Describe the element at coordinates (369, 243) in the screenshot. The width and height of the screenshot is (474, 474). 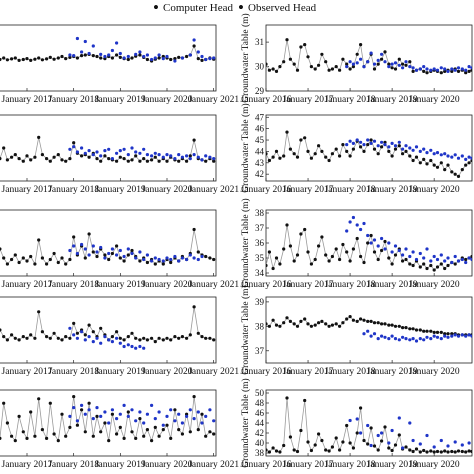
I see `series-layer` at that location.